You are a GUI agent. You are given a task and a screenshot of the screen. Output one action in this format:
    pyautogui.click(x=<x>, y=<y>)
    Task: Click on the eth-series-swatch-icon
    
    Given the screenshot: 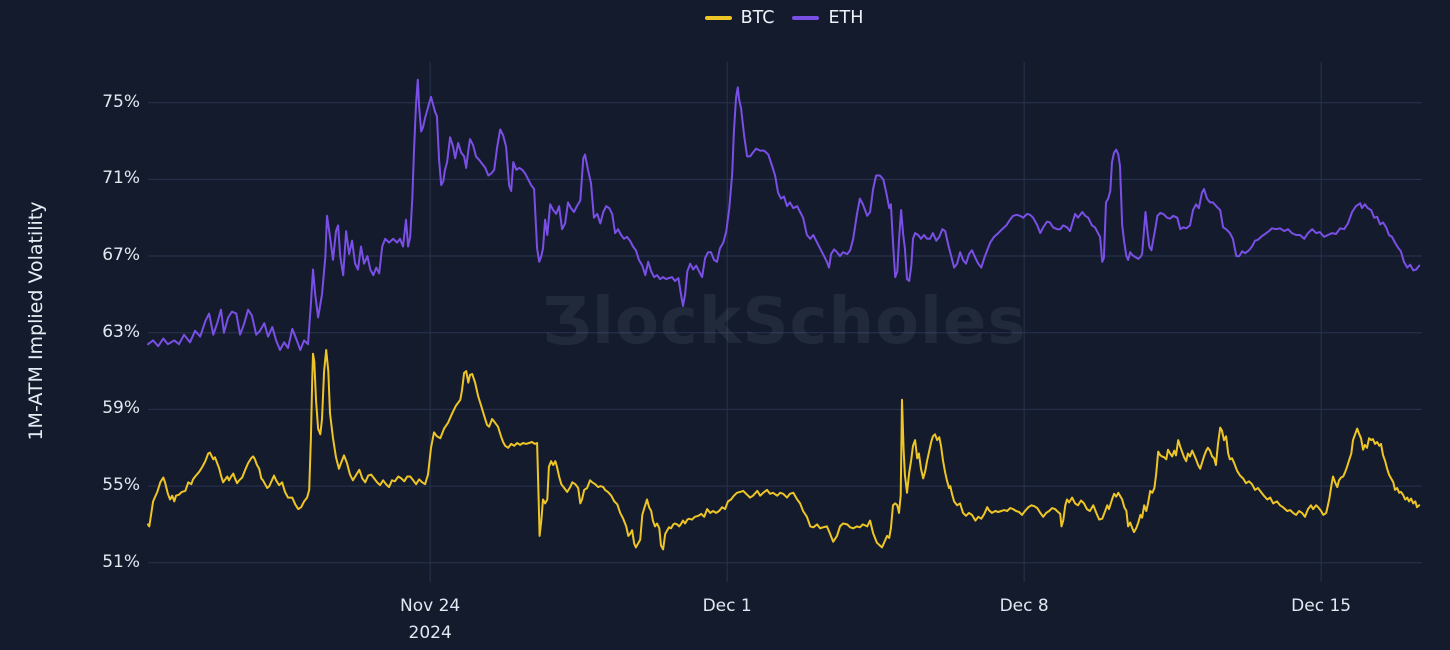 What is the action you would take?
    pyautogui.click(x=806, y=18)
    